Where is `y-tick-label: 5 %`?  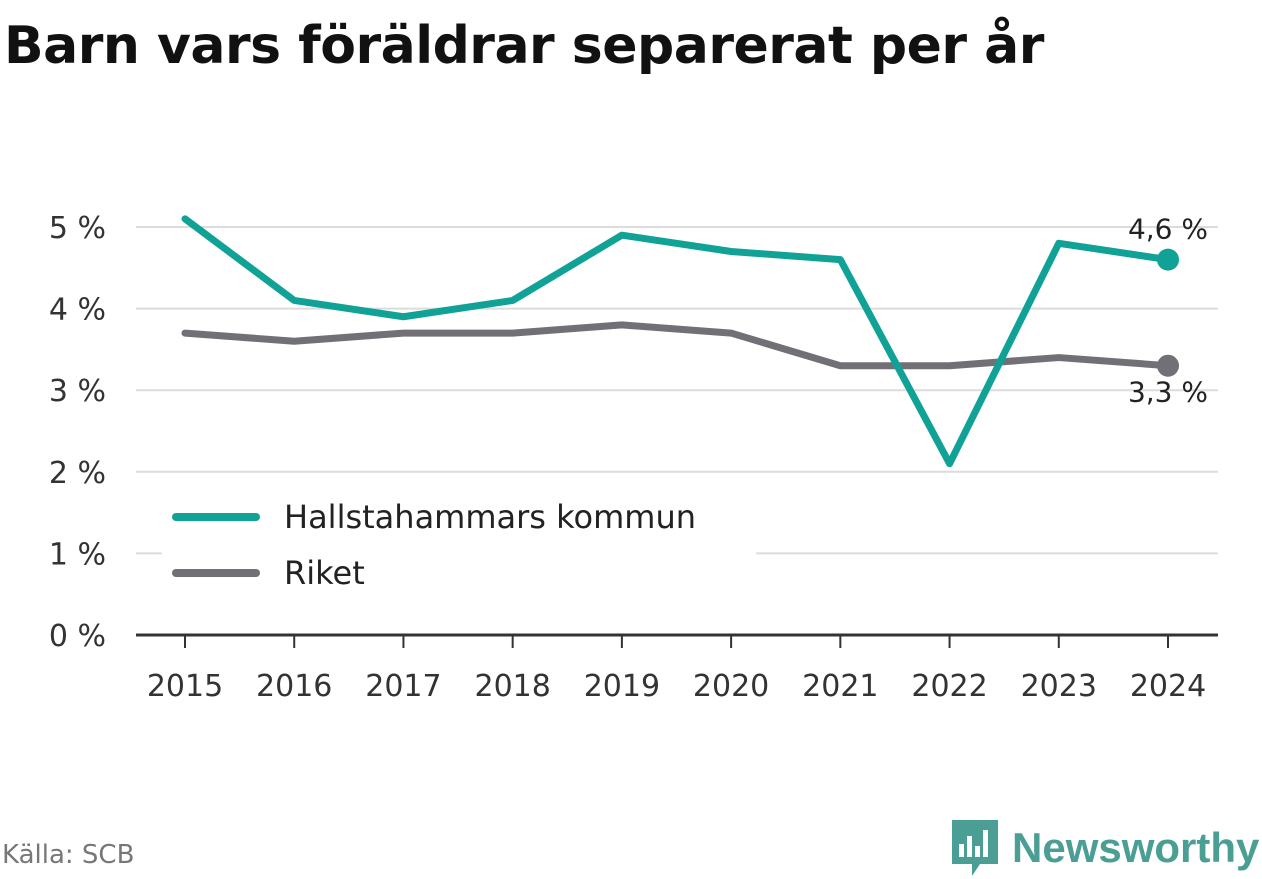 y-tick-label: 5 % is located at coordinates (77, 228).